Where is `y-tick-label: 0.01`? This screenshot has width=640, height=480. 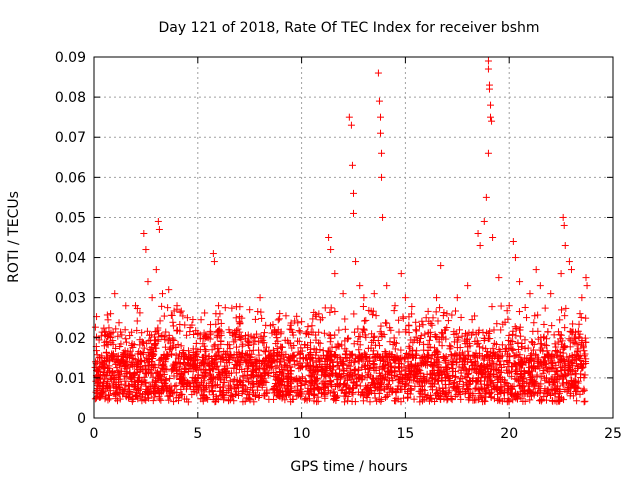 y-tick-label: 0.01 is located at coordinates (70, 379).